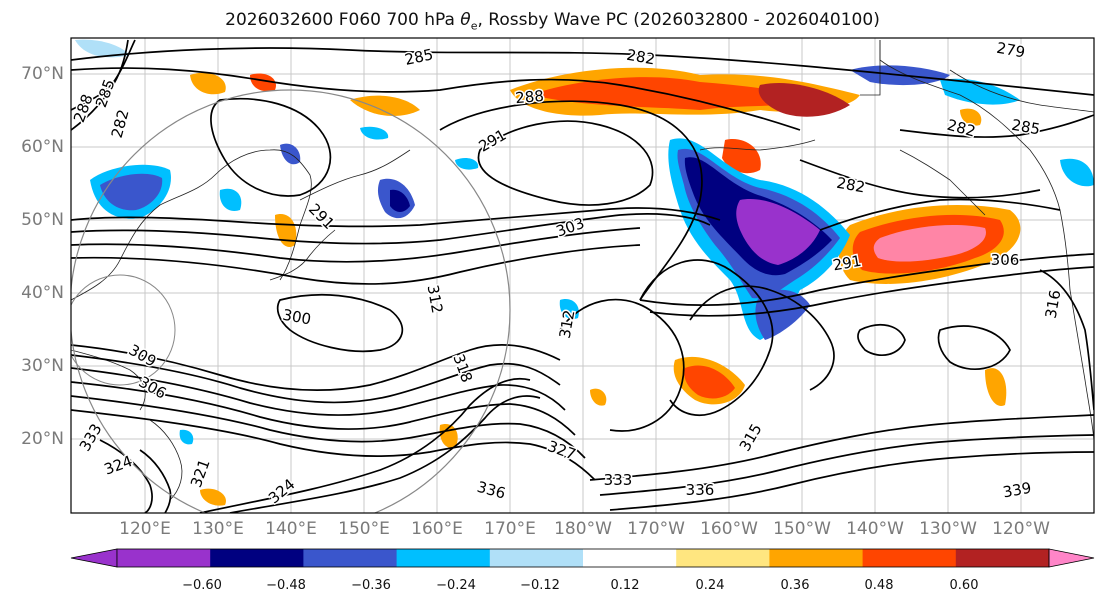 The image size is (1105, 606). Describe the element at coordinates (583, 529) in the screenshot. I see `lon-label: 180°W` at that location.